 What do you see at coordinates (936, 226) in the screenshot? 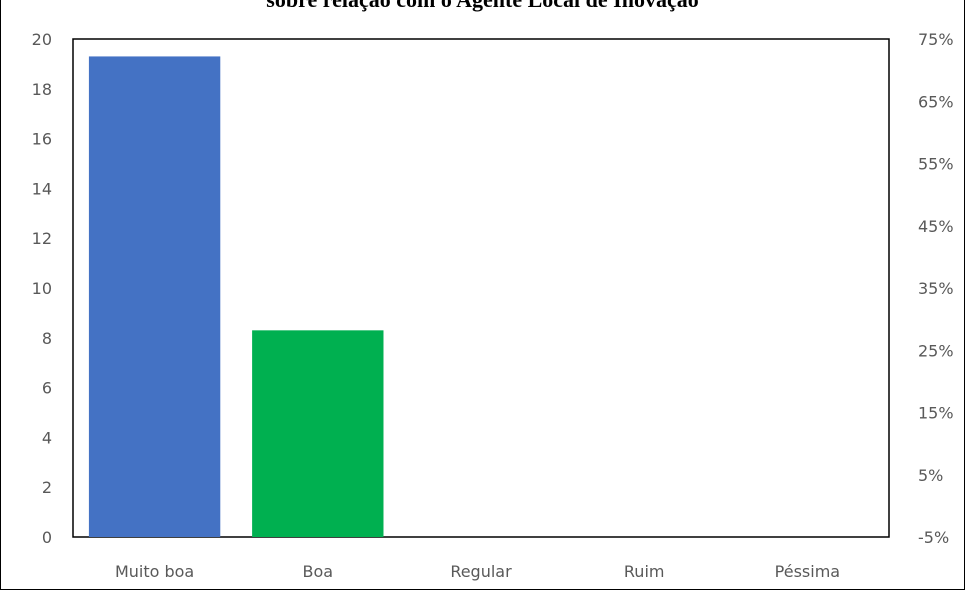
I see `y2-tick-label: 45%` at bounding box center [936, 226].